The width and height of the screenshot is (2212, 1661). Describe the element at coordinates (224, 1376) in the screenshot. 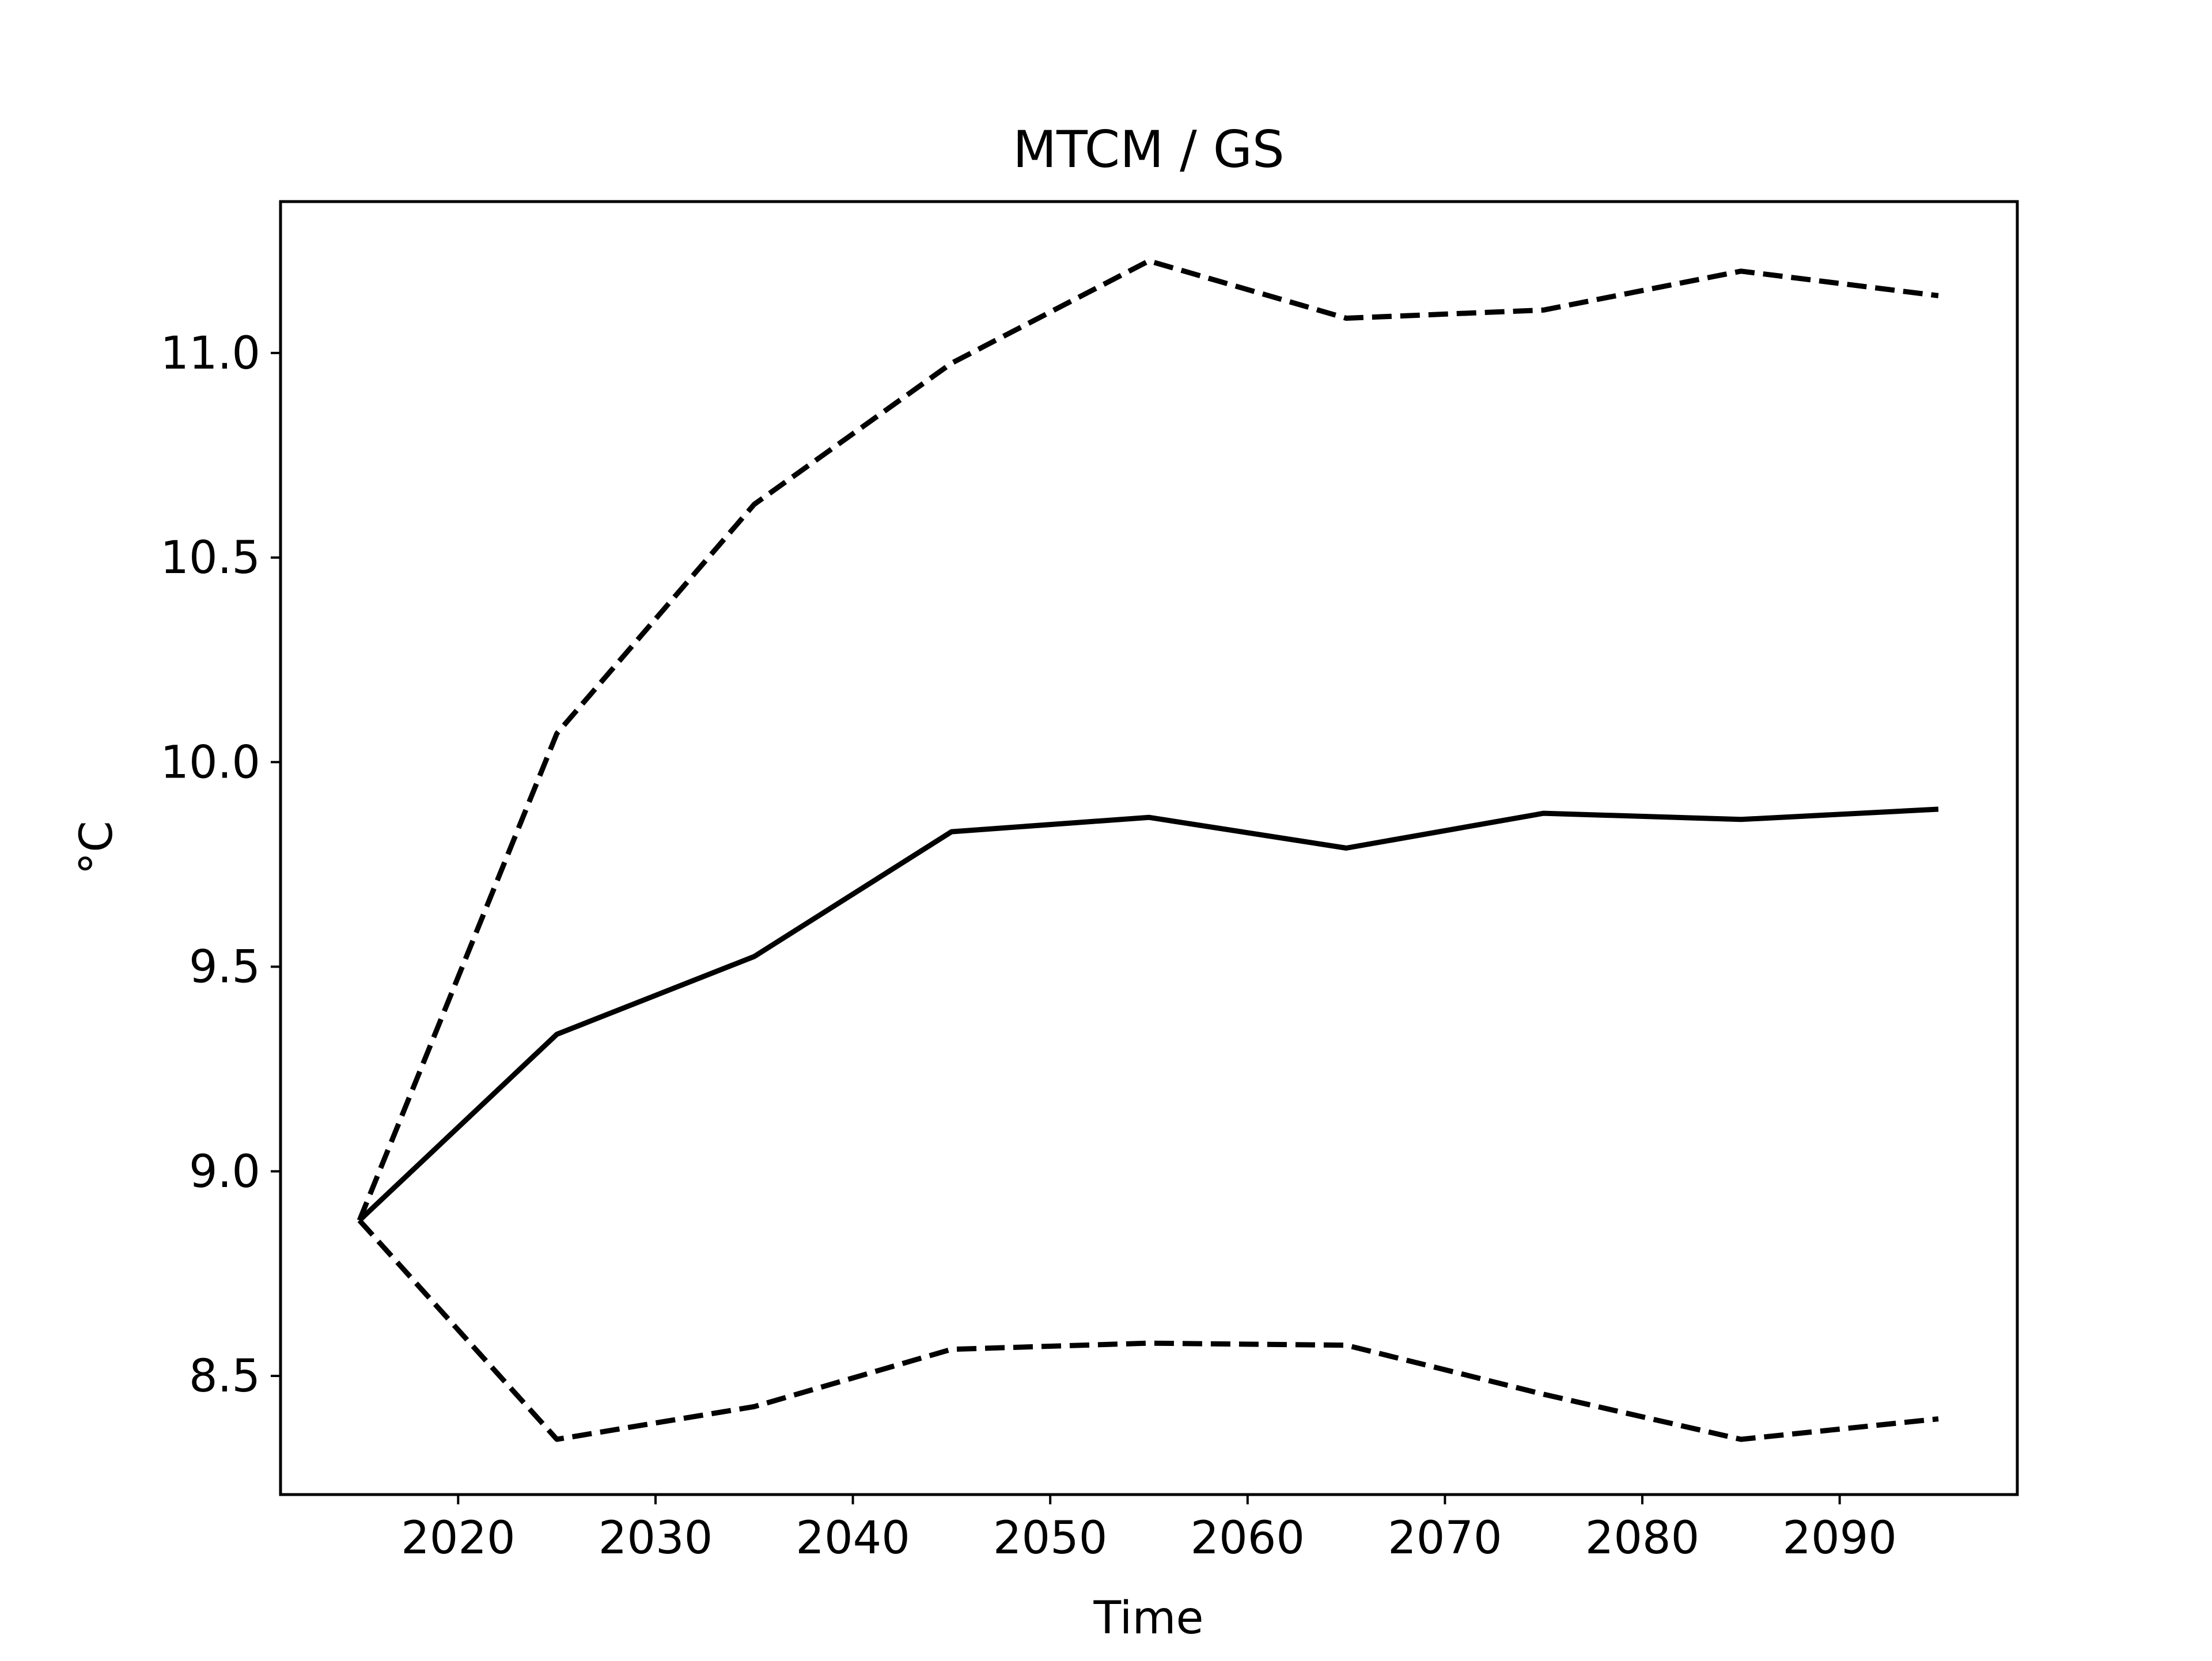

I see `y-tick-label: 8.5` at that location.